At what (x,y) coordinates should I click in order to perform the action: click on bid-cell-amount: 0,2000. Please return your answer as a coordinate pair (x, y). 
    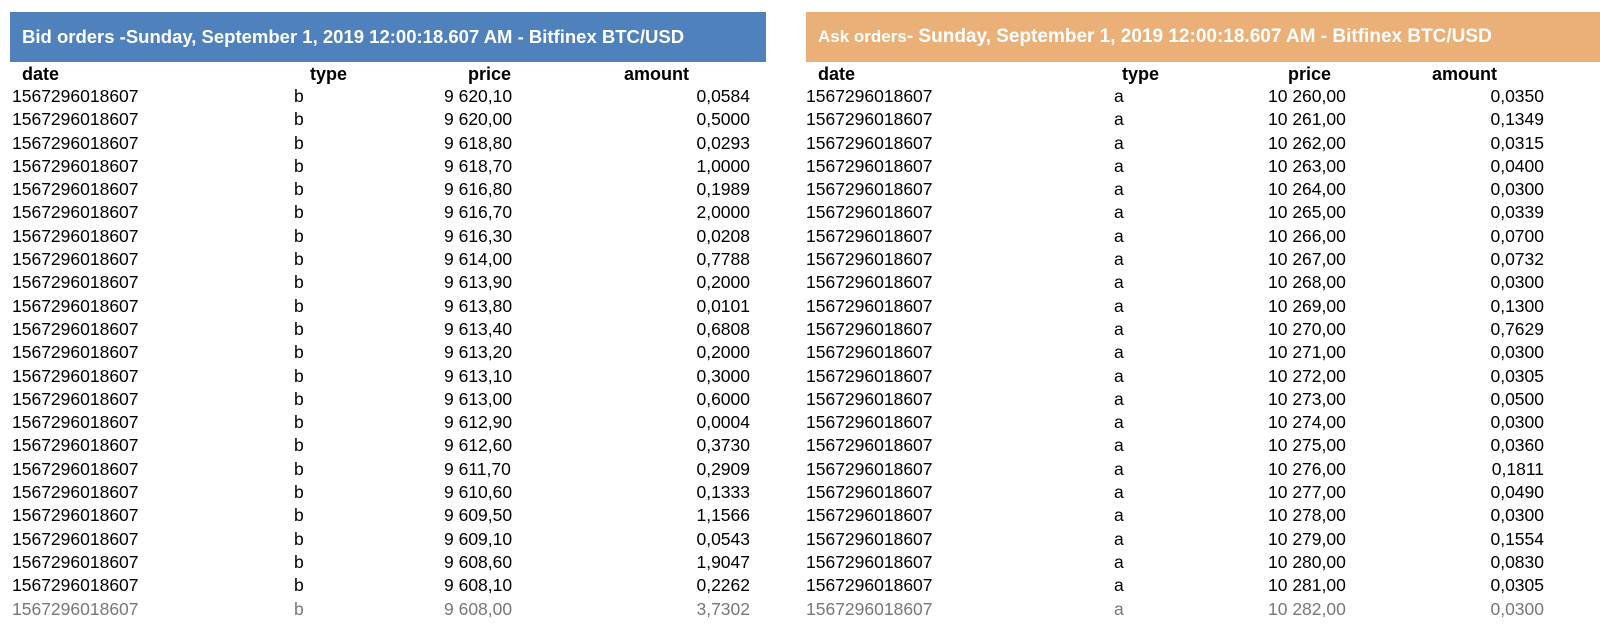
    Looking at the image, I should click on (723, 352).